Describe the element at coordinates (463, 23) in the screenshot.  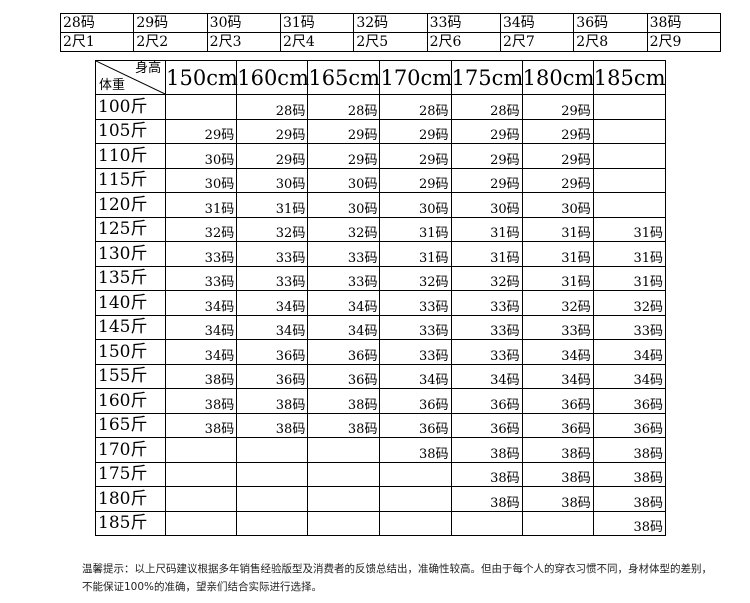
I see `waist-size-cell: 33码` at that location.